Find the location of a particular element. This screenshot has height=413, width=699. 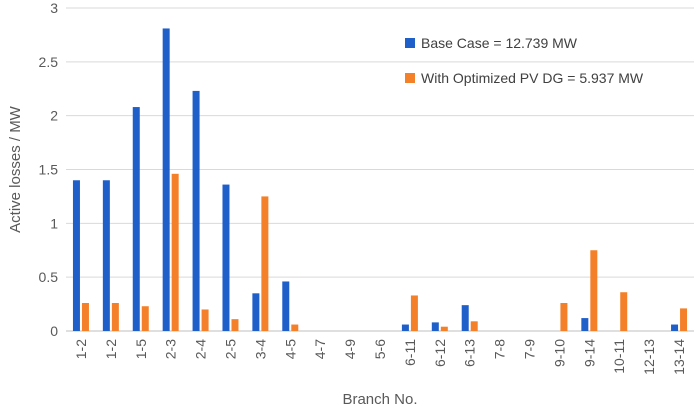

x-tick-label: 3-4 is located at coordinates (260, 349).